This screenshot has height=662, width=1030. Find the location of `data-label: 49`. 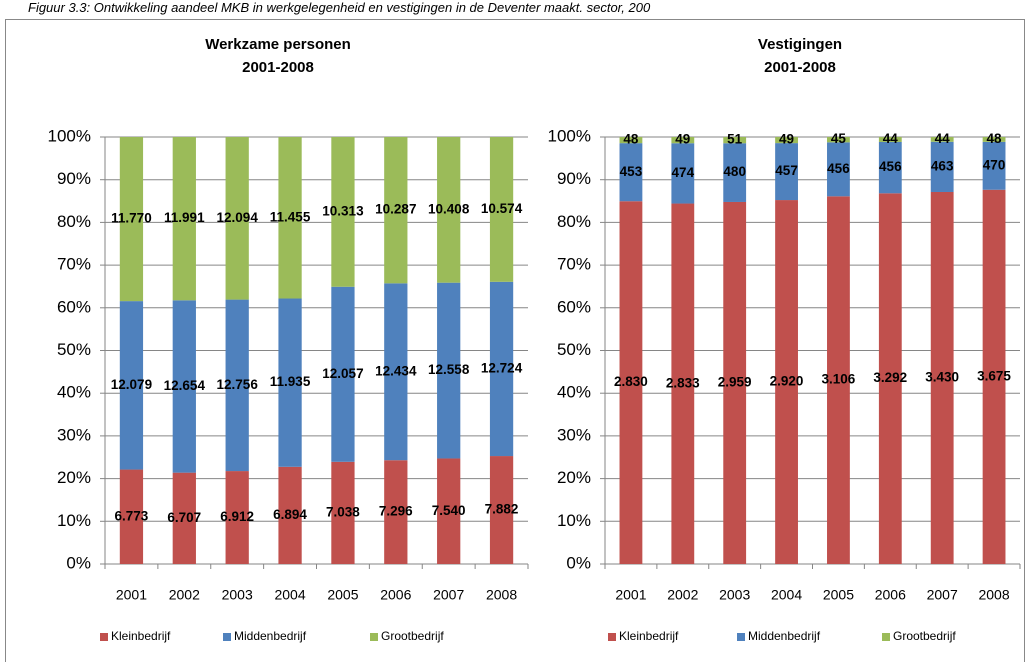

data-label: 49 is located at coordinates (682, 139).